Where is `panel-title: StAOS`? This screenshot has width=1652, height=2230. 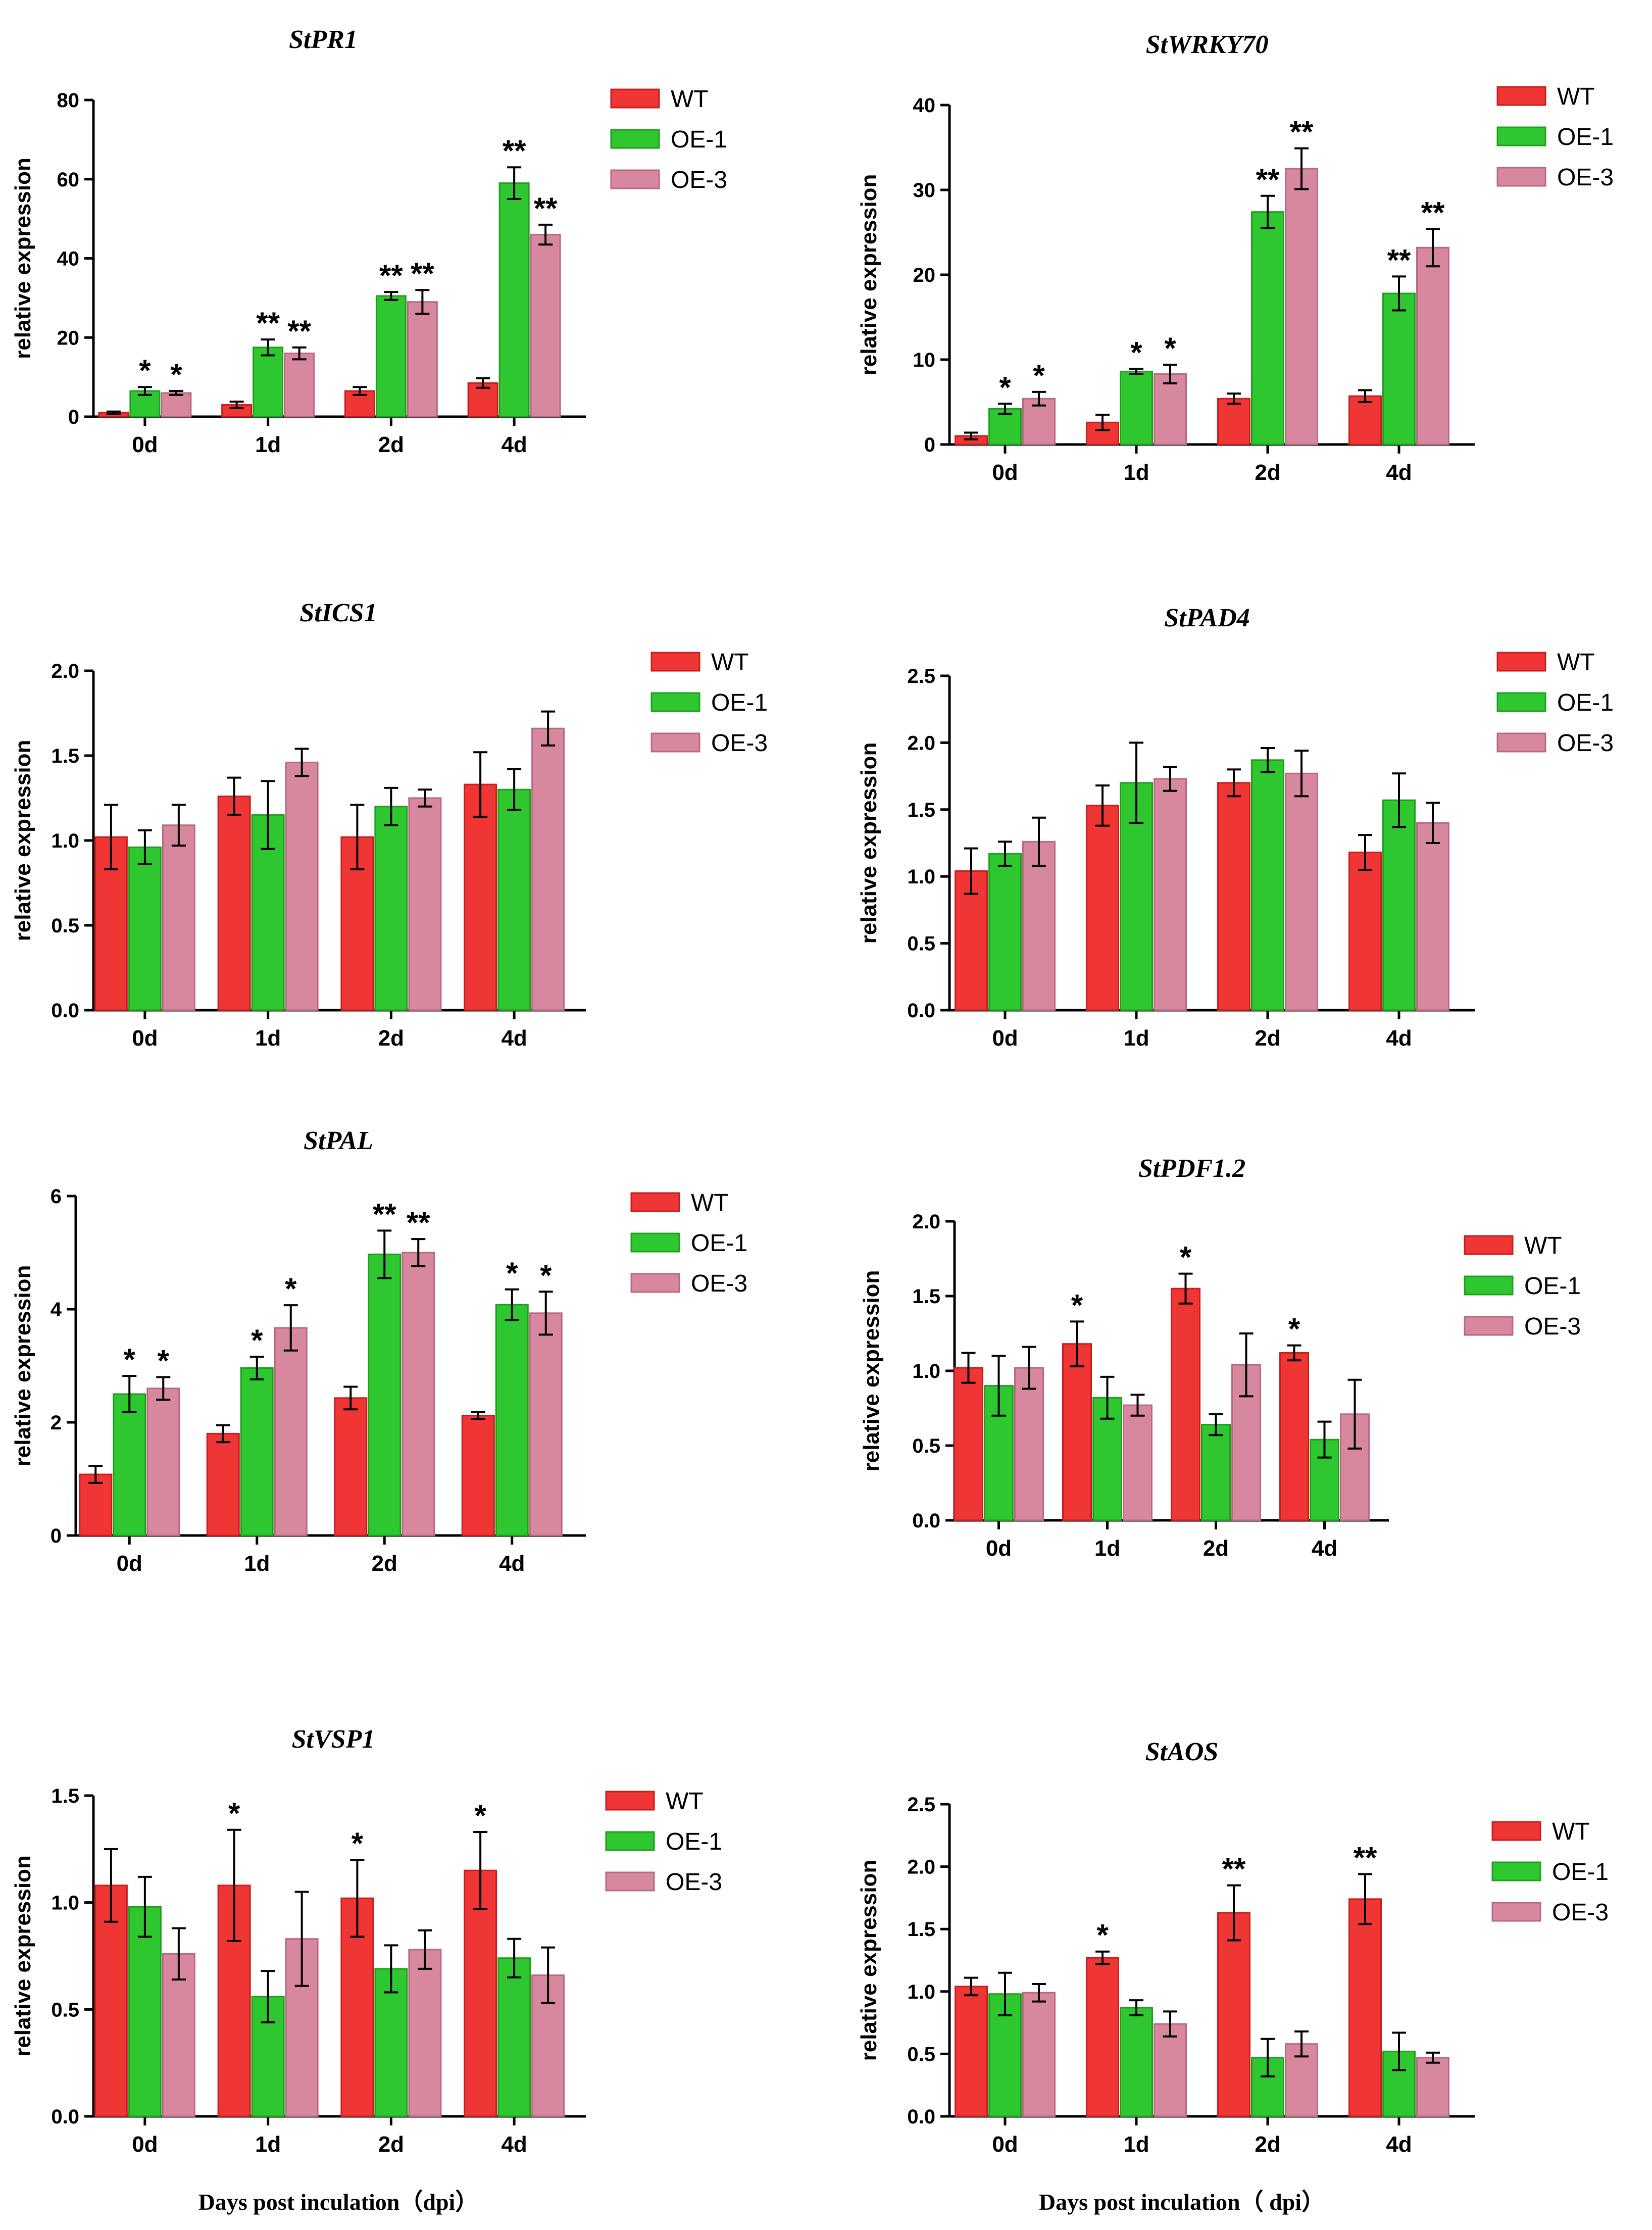 panel-title: StAOS is located at coordinates (1182, 1752).